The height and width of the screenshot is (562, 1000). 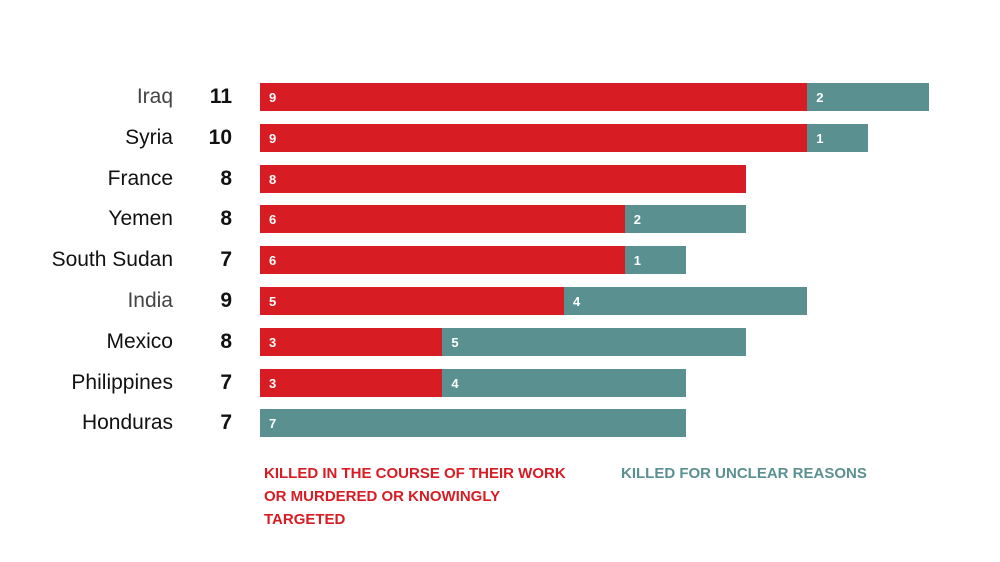 What do you see at coordinates (139, 341) in the screenshot?
I see `category-label: Mexico` at bounding box center [139, 341].